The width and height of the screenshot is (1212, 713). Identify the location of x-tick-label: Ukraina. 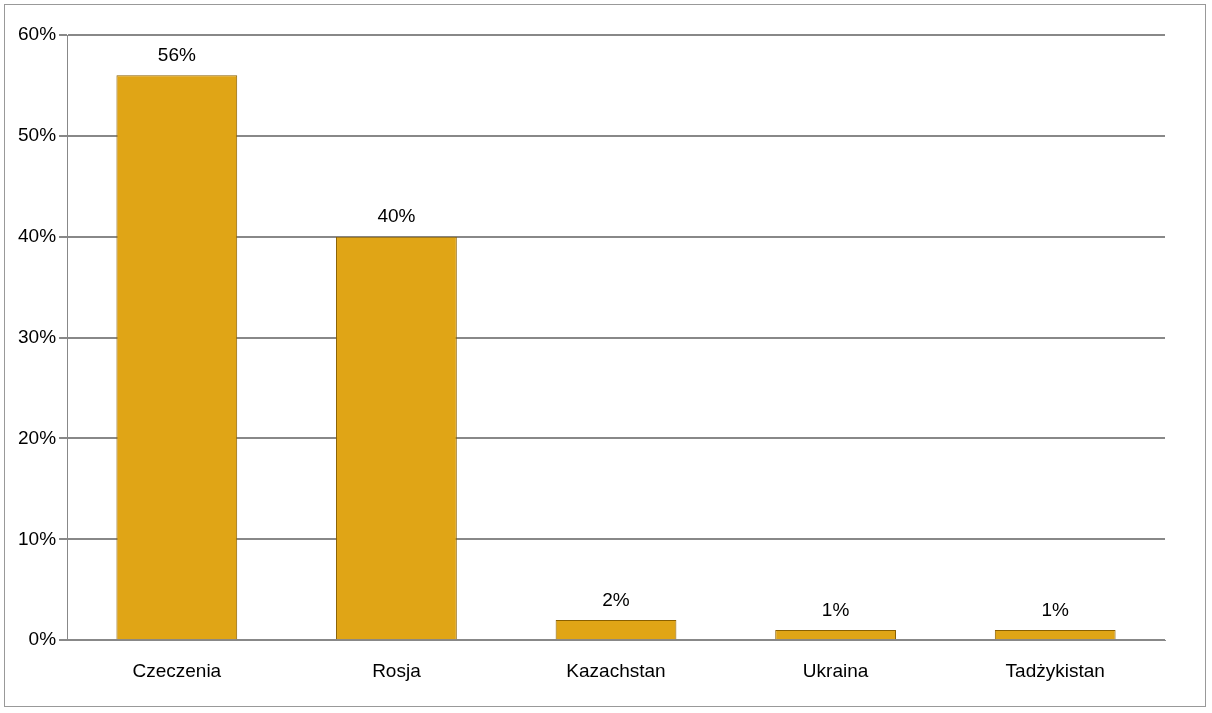
(835, 670).